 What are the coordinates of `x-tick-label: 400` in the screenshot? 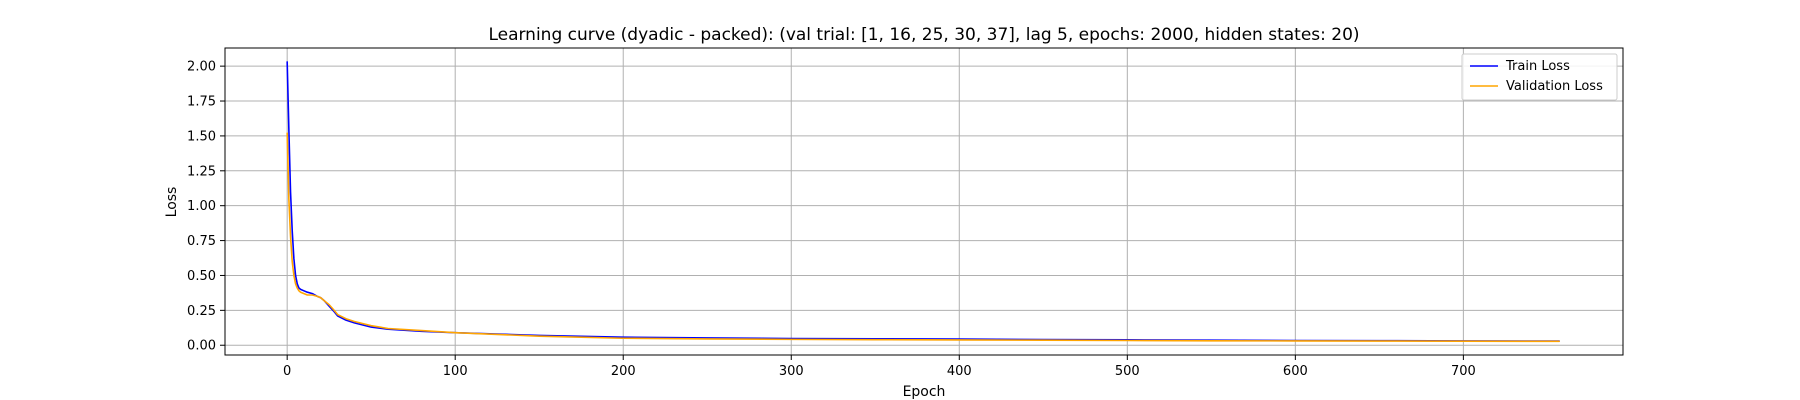 It's located at (959, 371).